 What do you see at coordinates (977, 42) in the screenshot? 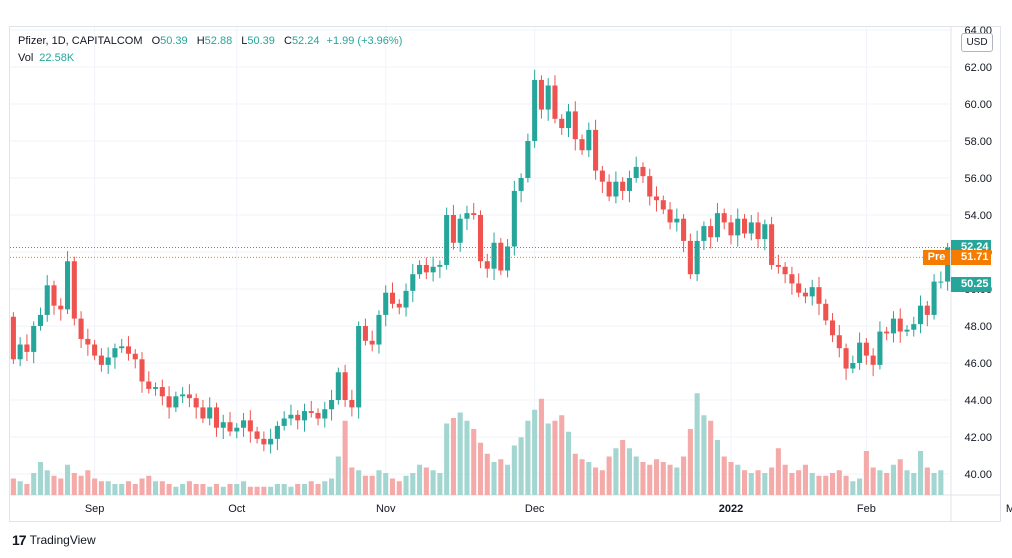
I see `currency-button: USD` at bounding box center [977, 42].